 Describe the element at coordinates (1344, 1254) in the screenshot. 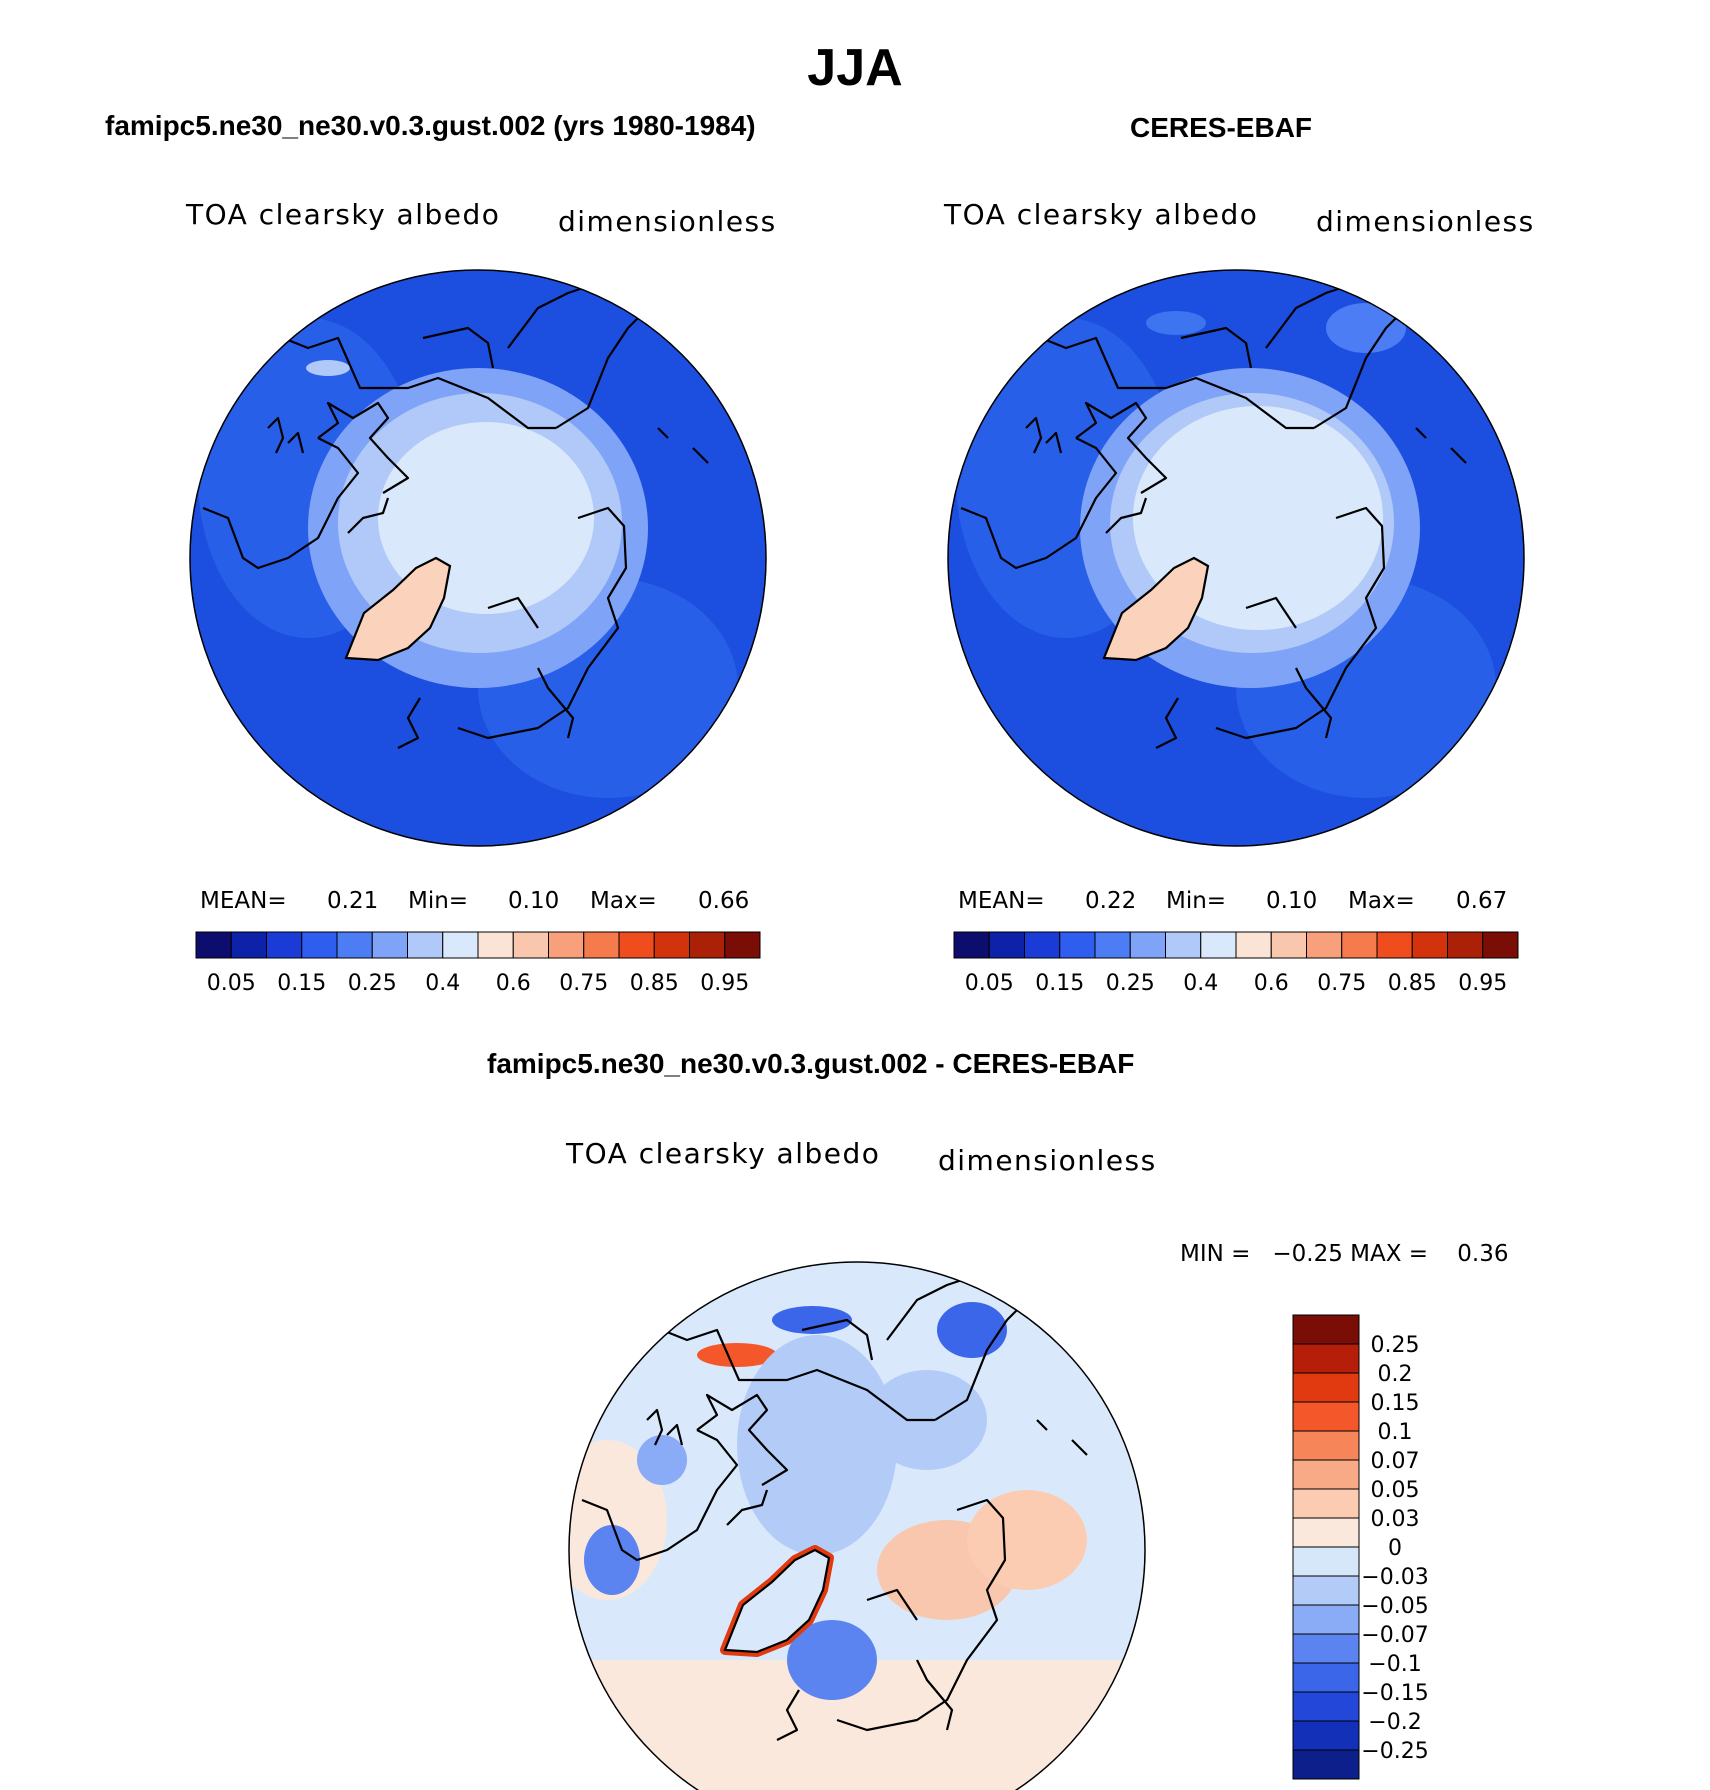

I see `diff-range-text: MIN = −0.25 MAX = 0.36` at that location.